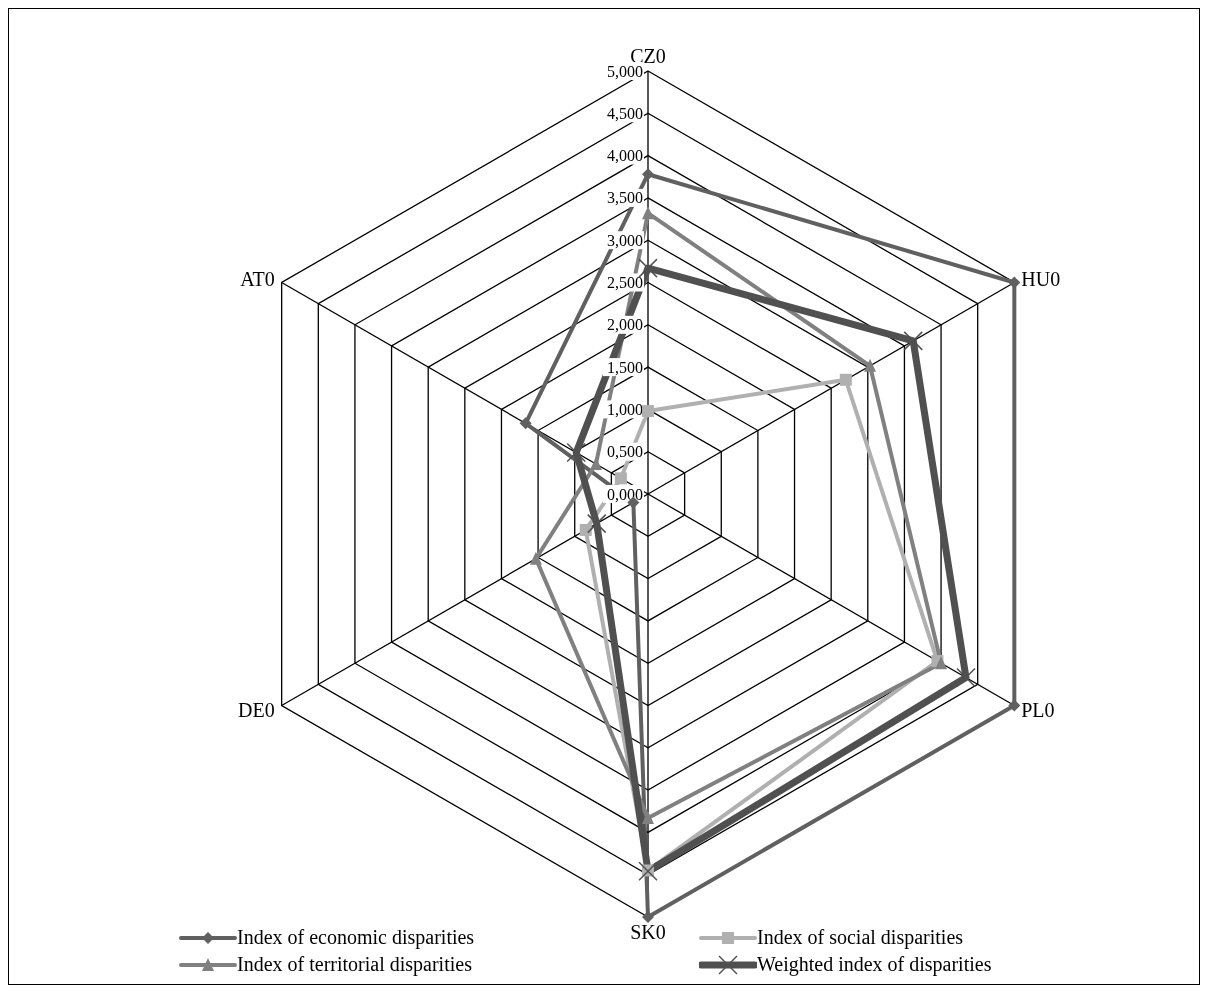 This screenshot has width=1207, height=991. What do you see at coordinates (1038, 709) in the screenshot?
I see `spoke-label: PL0` at bounding box center [1038, 709].